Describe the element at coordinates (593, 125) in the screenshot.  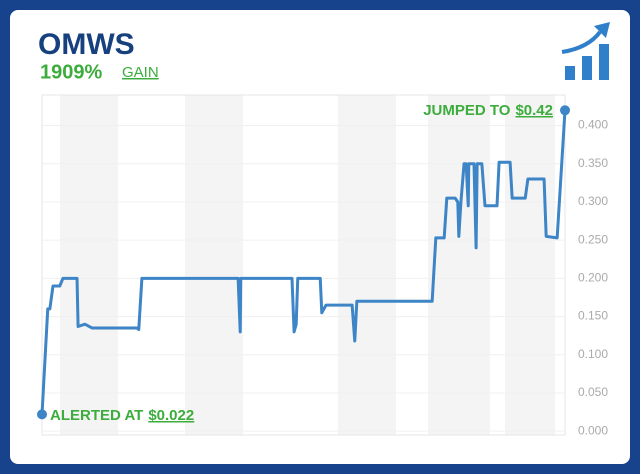
I see `y-tick-label: 0.400` at that location.